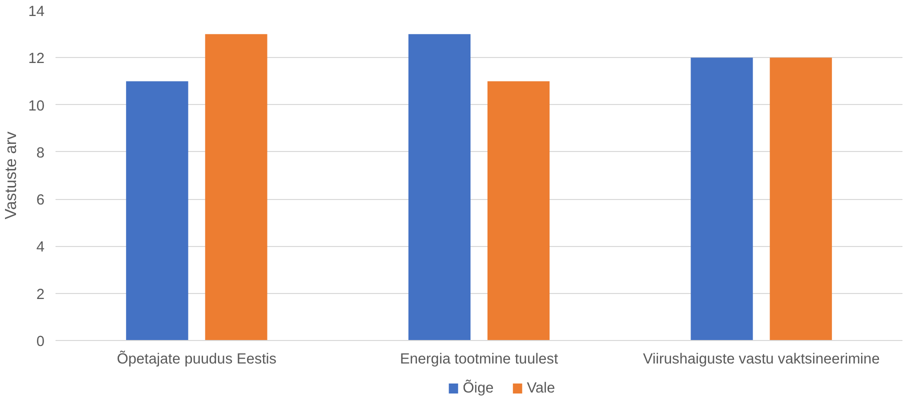  I want to click on x-tick-label: Õpetajate puudus Eestis, so click(196, 359).